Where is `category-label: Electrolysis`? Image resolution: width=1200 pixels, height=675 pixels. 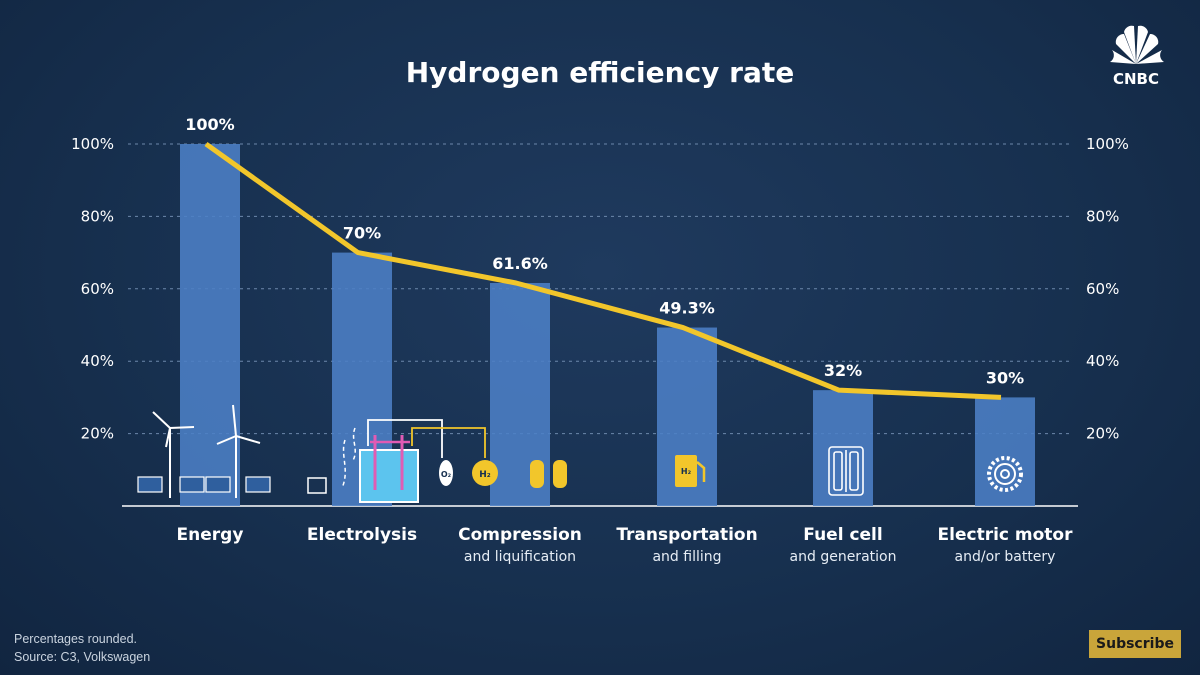
category-label: Electrolysis is located at coordinates (362, 535).